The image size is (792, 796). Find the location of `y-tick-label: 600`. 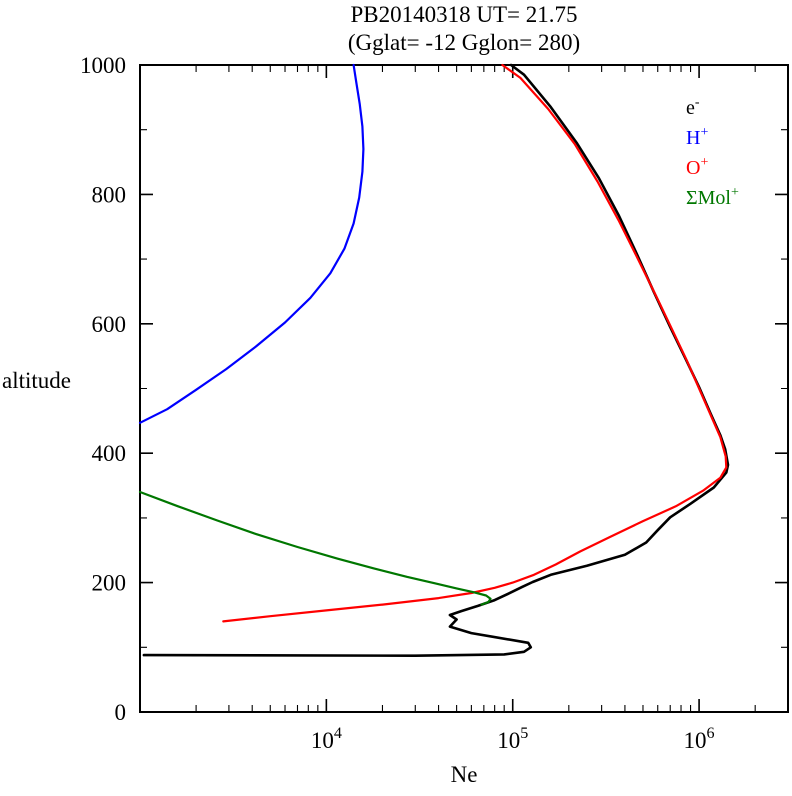

y-tick-label: 600 is located at coordinates (109, 324).